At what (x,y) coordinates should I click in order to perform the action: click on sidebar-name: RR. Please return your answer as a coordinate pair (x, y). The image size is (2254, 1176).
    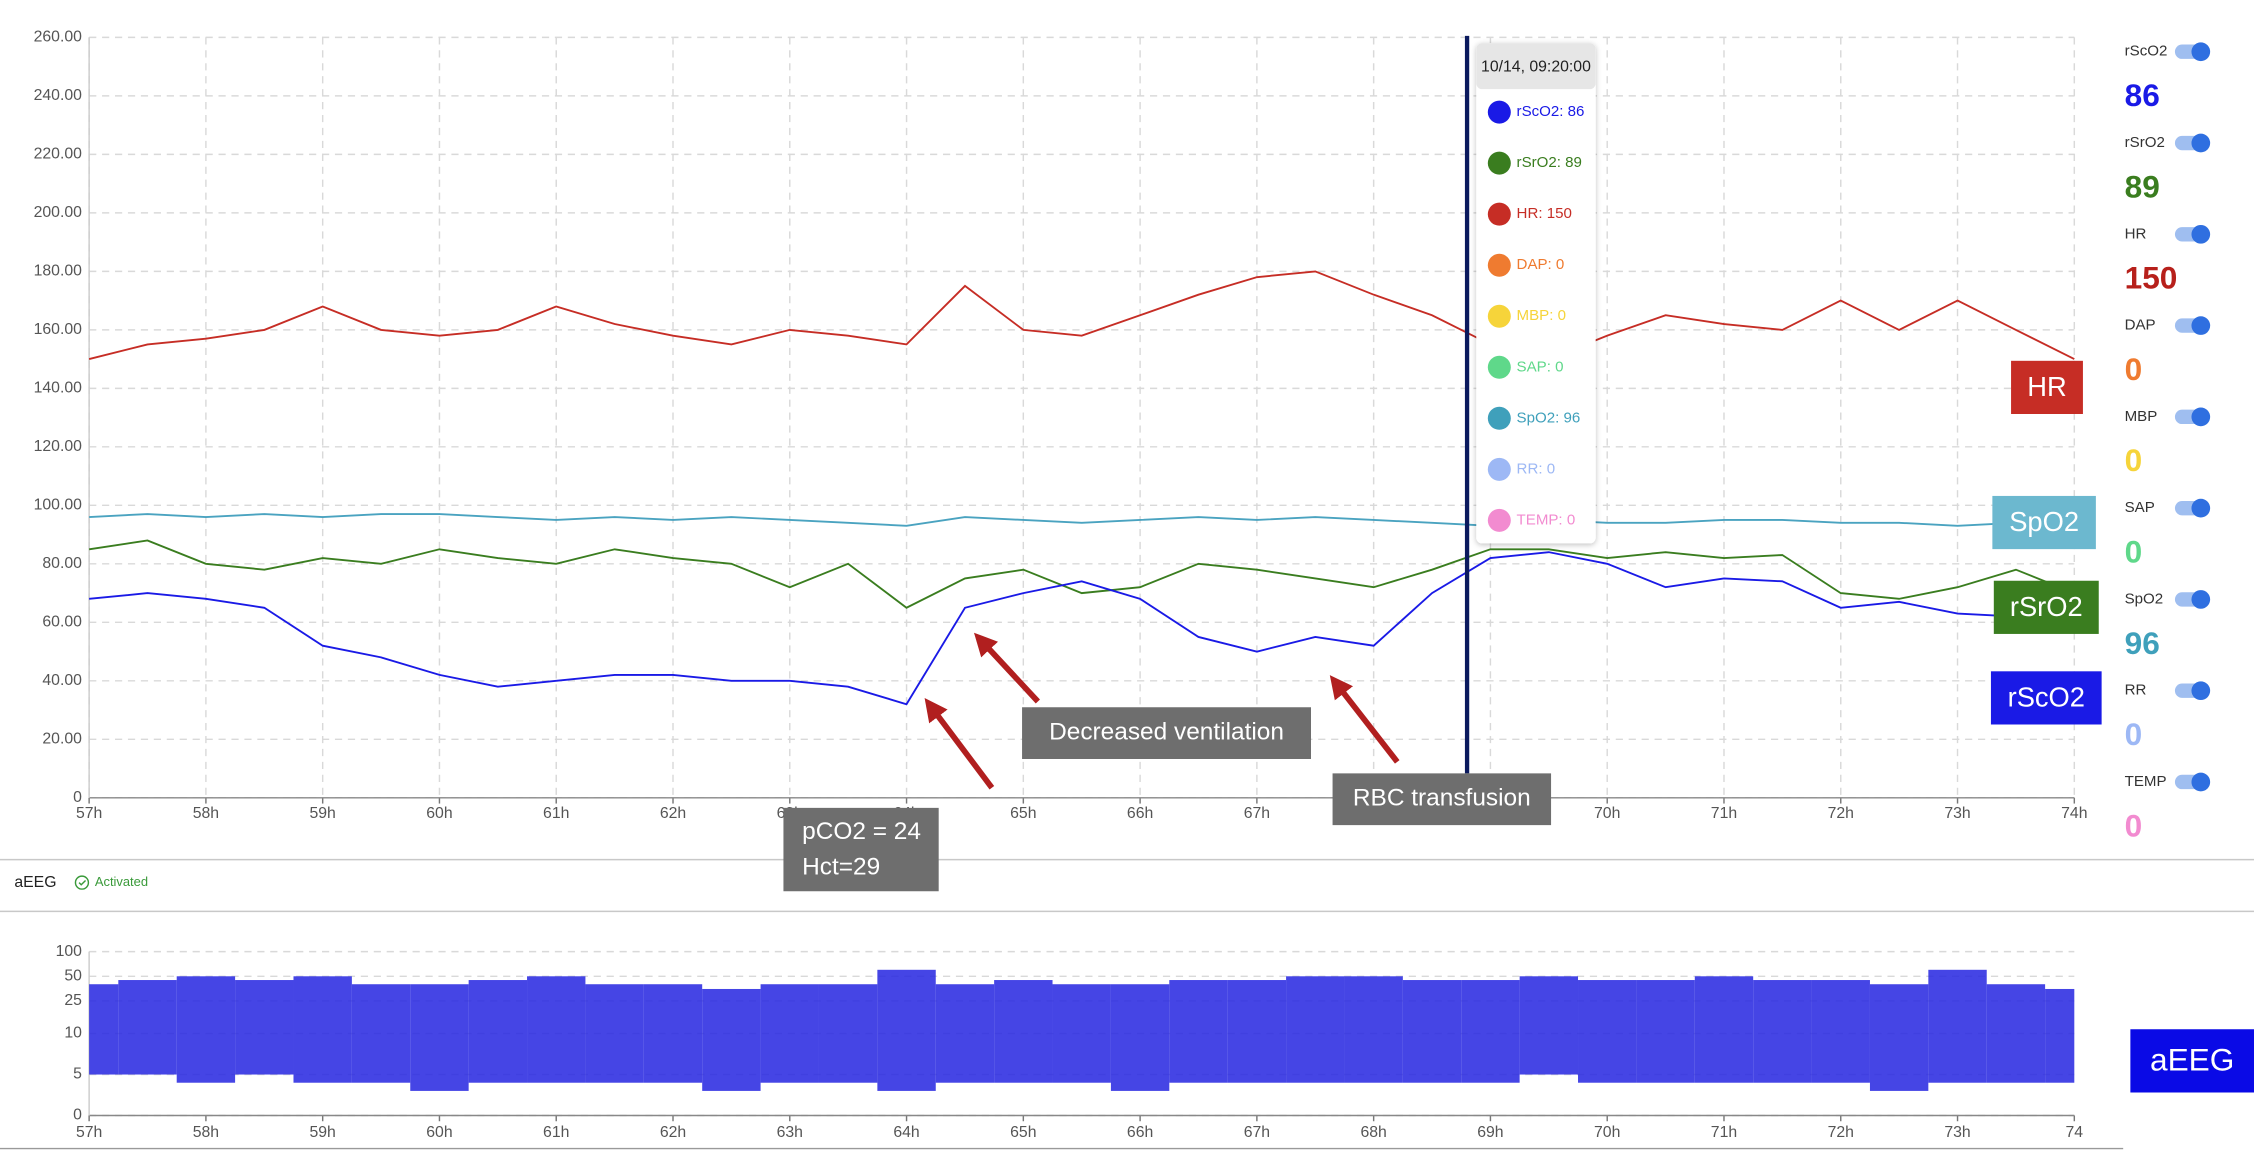
    Looking at the image, I should click on (2136, 690).